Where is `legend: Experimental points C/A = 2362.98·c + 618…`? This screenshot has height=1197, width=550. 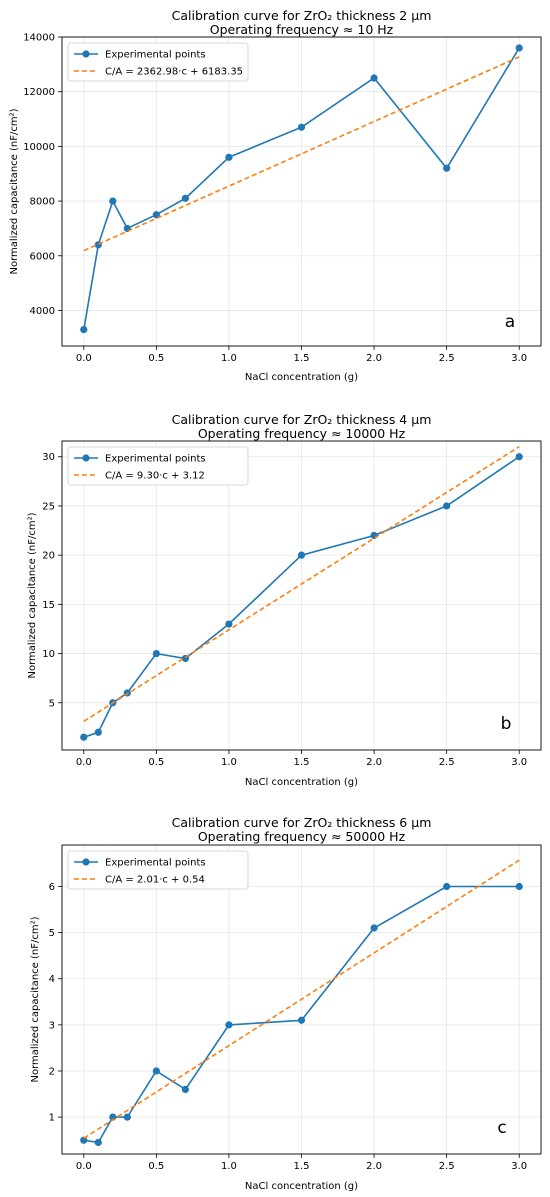
legend: Experimental points C/A = 2362.98·c + 618… is located at coordinates (158, 62).